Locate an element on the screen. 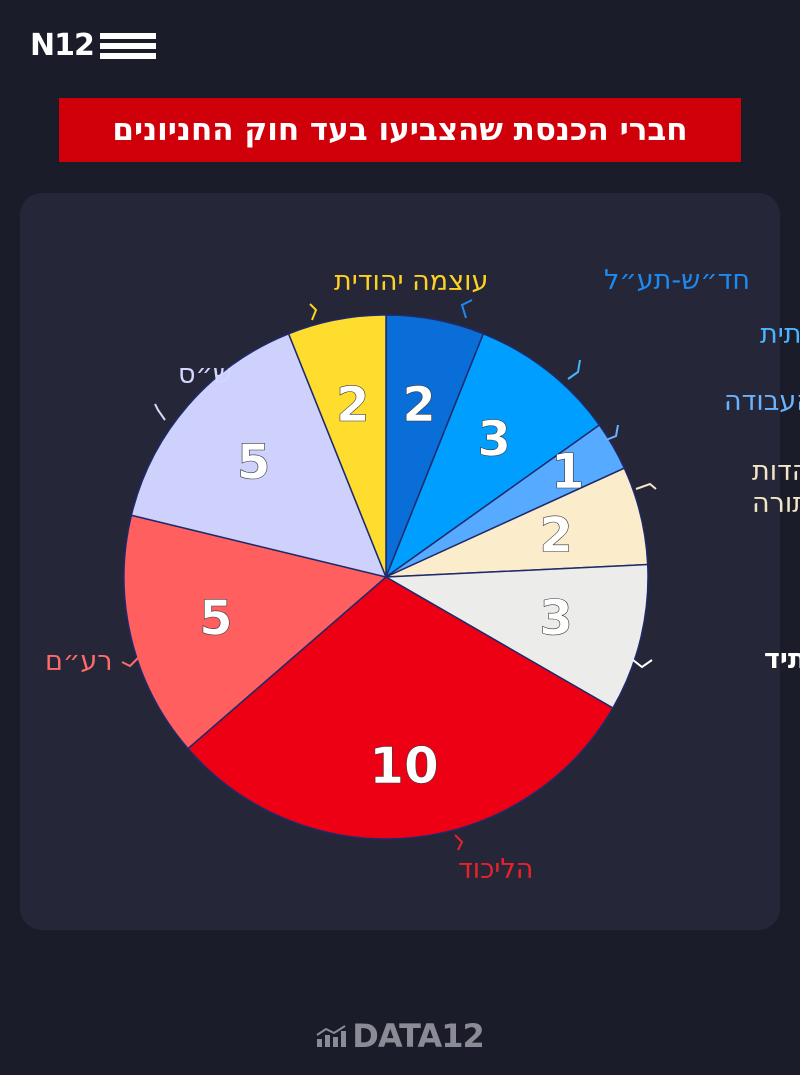 Image resolution: width=800 pixels, height=1075 pixels. footer-brand: DATA12 is located at coordinates (400, 1036).